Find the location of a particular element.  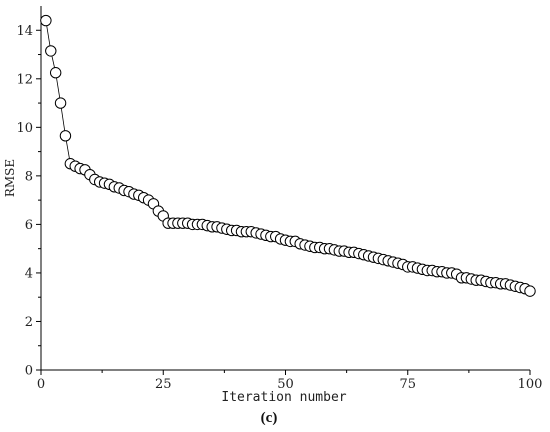

y-tick-label: 0 is located at coordinates (29, 371).